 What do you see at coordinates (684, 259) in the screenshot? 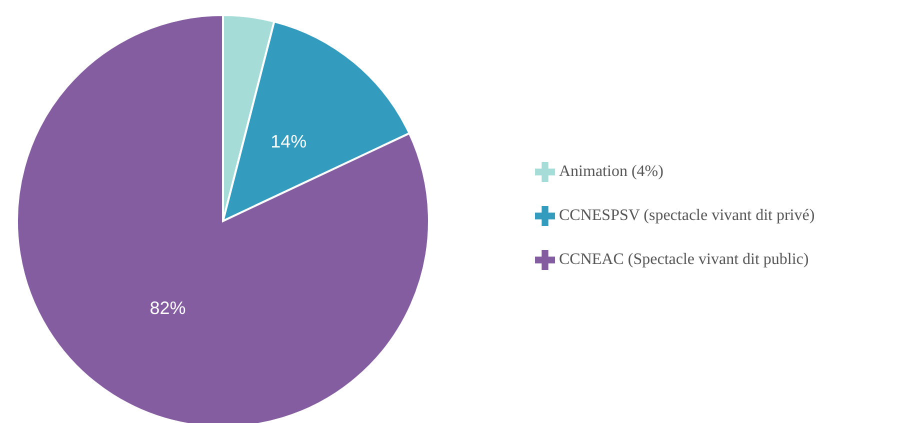
I see `legend-label: CCNEAC (Spectacle vivant dit public)` at bounding box center [684, 259].